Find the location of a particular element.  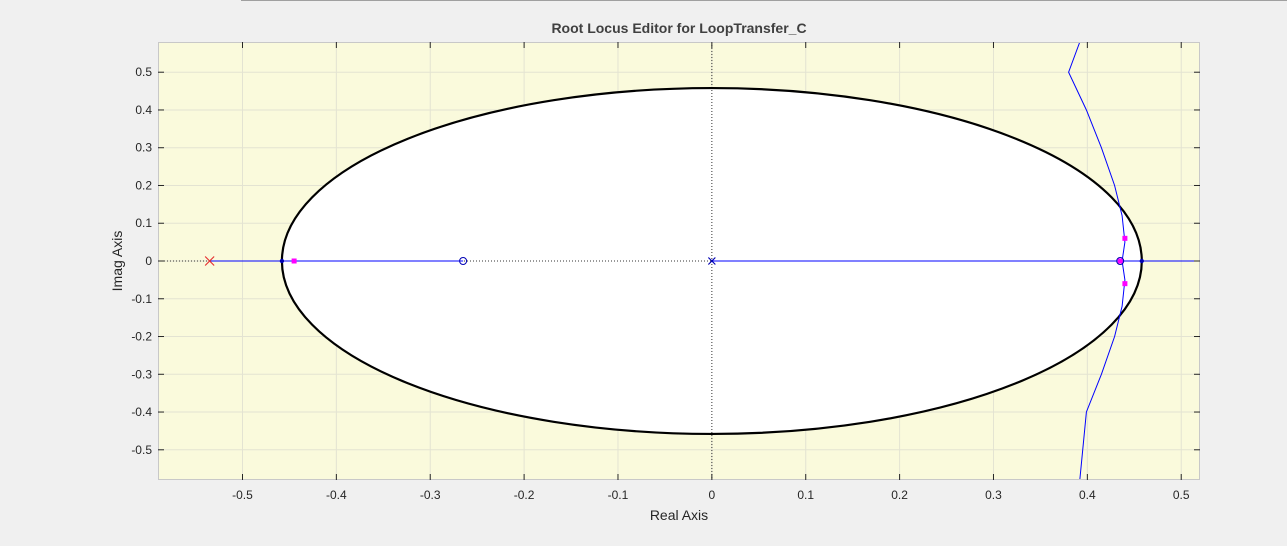

y-tick-label: 0.3 is located at coordinates (143, 148).